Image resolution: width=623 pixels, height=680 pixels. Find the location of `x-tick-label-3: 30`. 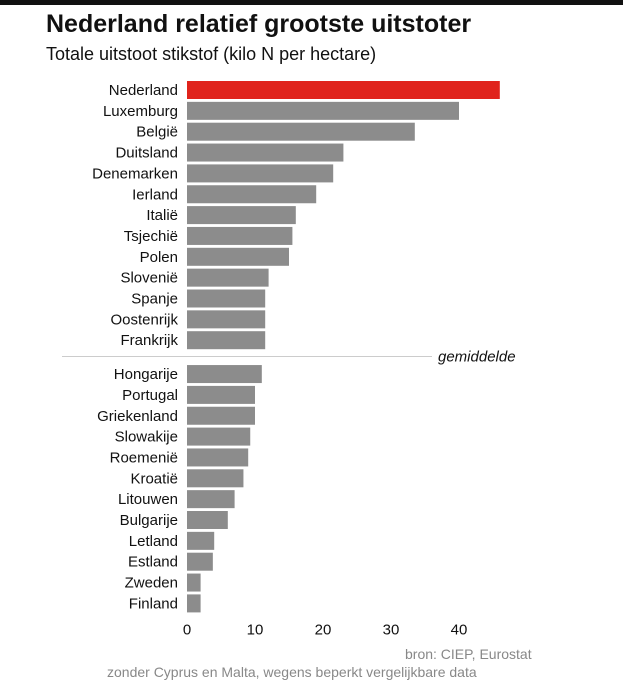

x-tick-label-3: 30 is located at coordinates (391, 629).